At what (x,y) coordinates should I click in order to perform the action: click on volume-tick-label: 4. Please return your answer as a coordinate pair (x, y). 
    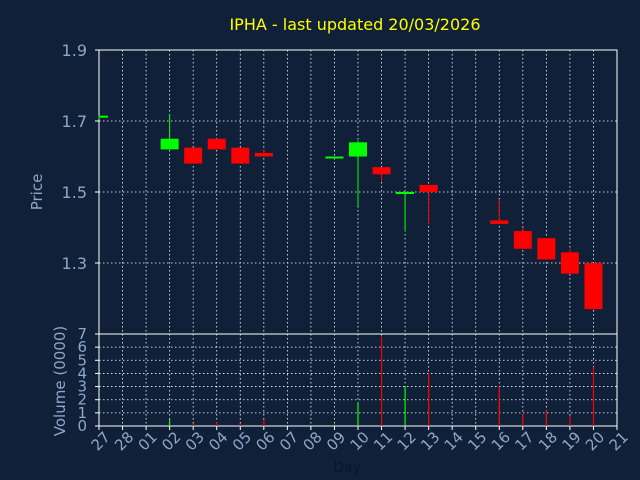
    Looking at the image, I should click on (82, 373).